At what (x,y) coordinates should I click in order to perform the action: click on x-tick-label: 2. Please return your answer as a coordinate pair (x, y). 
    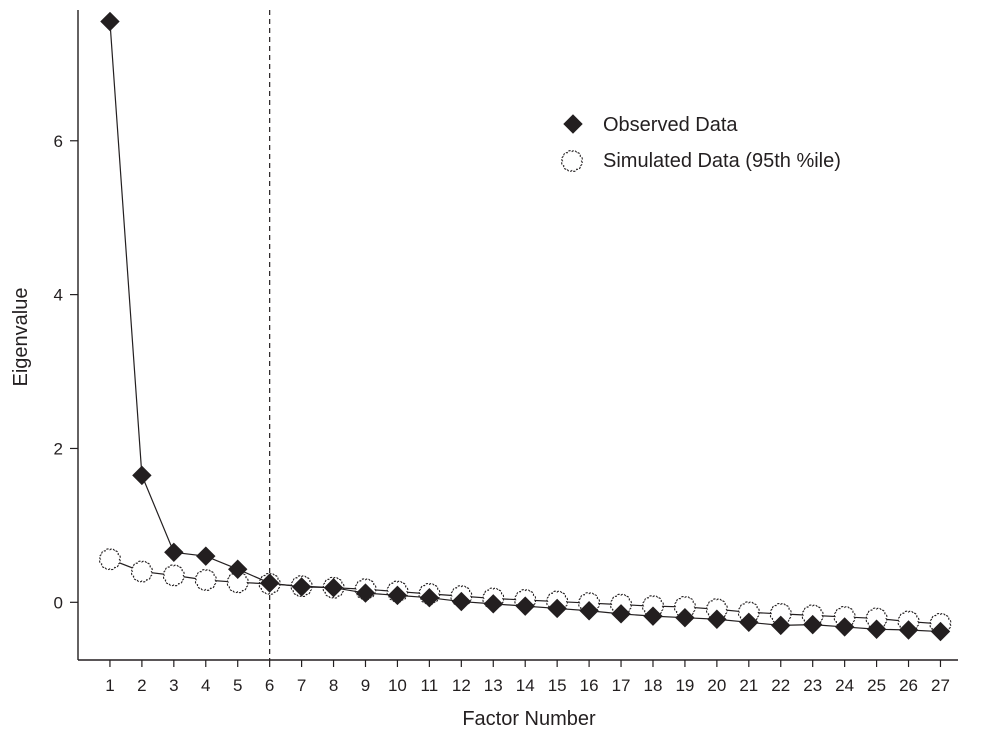
    Looking at the image, I should click on (141, 685).